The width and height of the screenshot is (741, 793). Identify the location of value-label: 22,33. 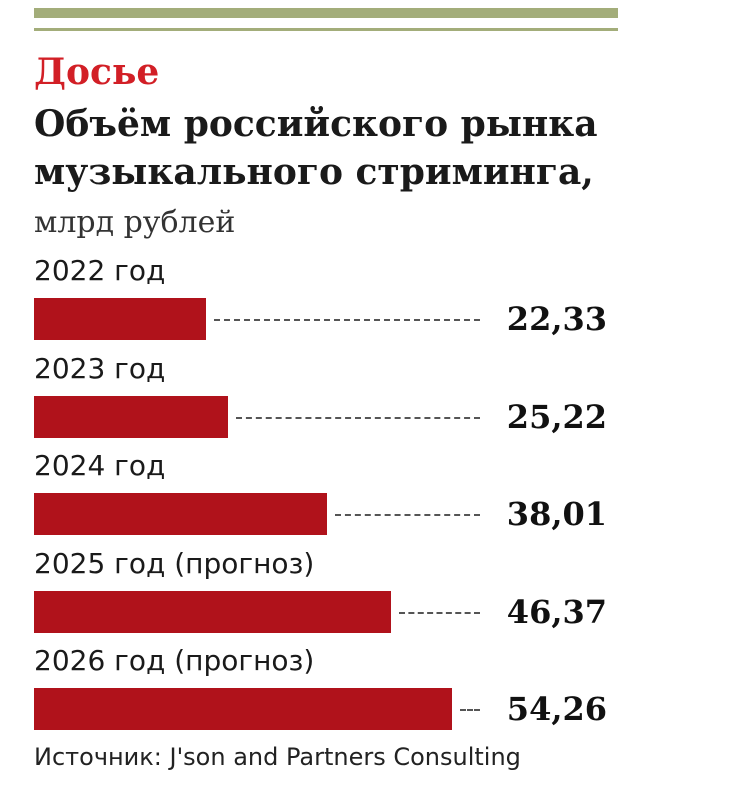
(556, 319).